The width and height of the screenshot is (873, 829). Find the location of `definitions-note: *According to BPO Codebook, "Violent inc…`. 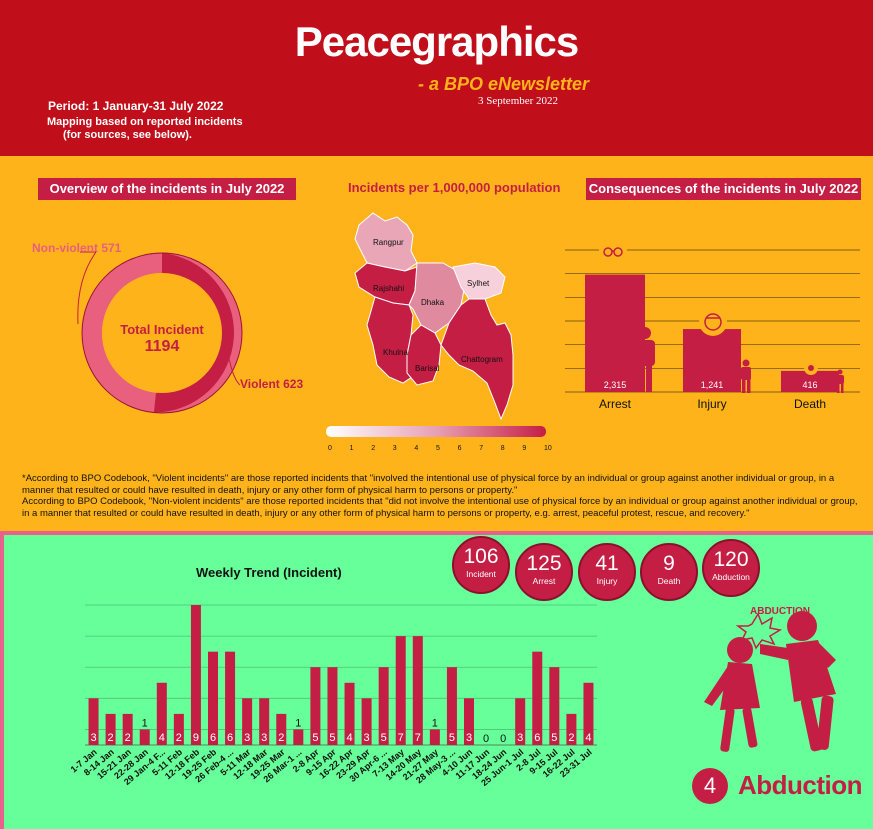

definitions-note: *According to BPO Codebook, "Violent inc… is located at coordinates (444, 496).